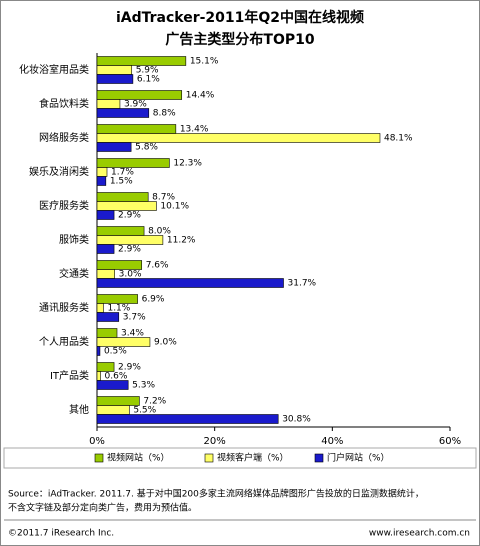 This screenshot has height=546, width=480. Describe the element at coordinates (121, 182) in the screenshot. I see `value-label: 1.5%` at that location.